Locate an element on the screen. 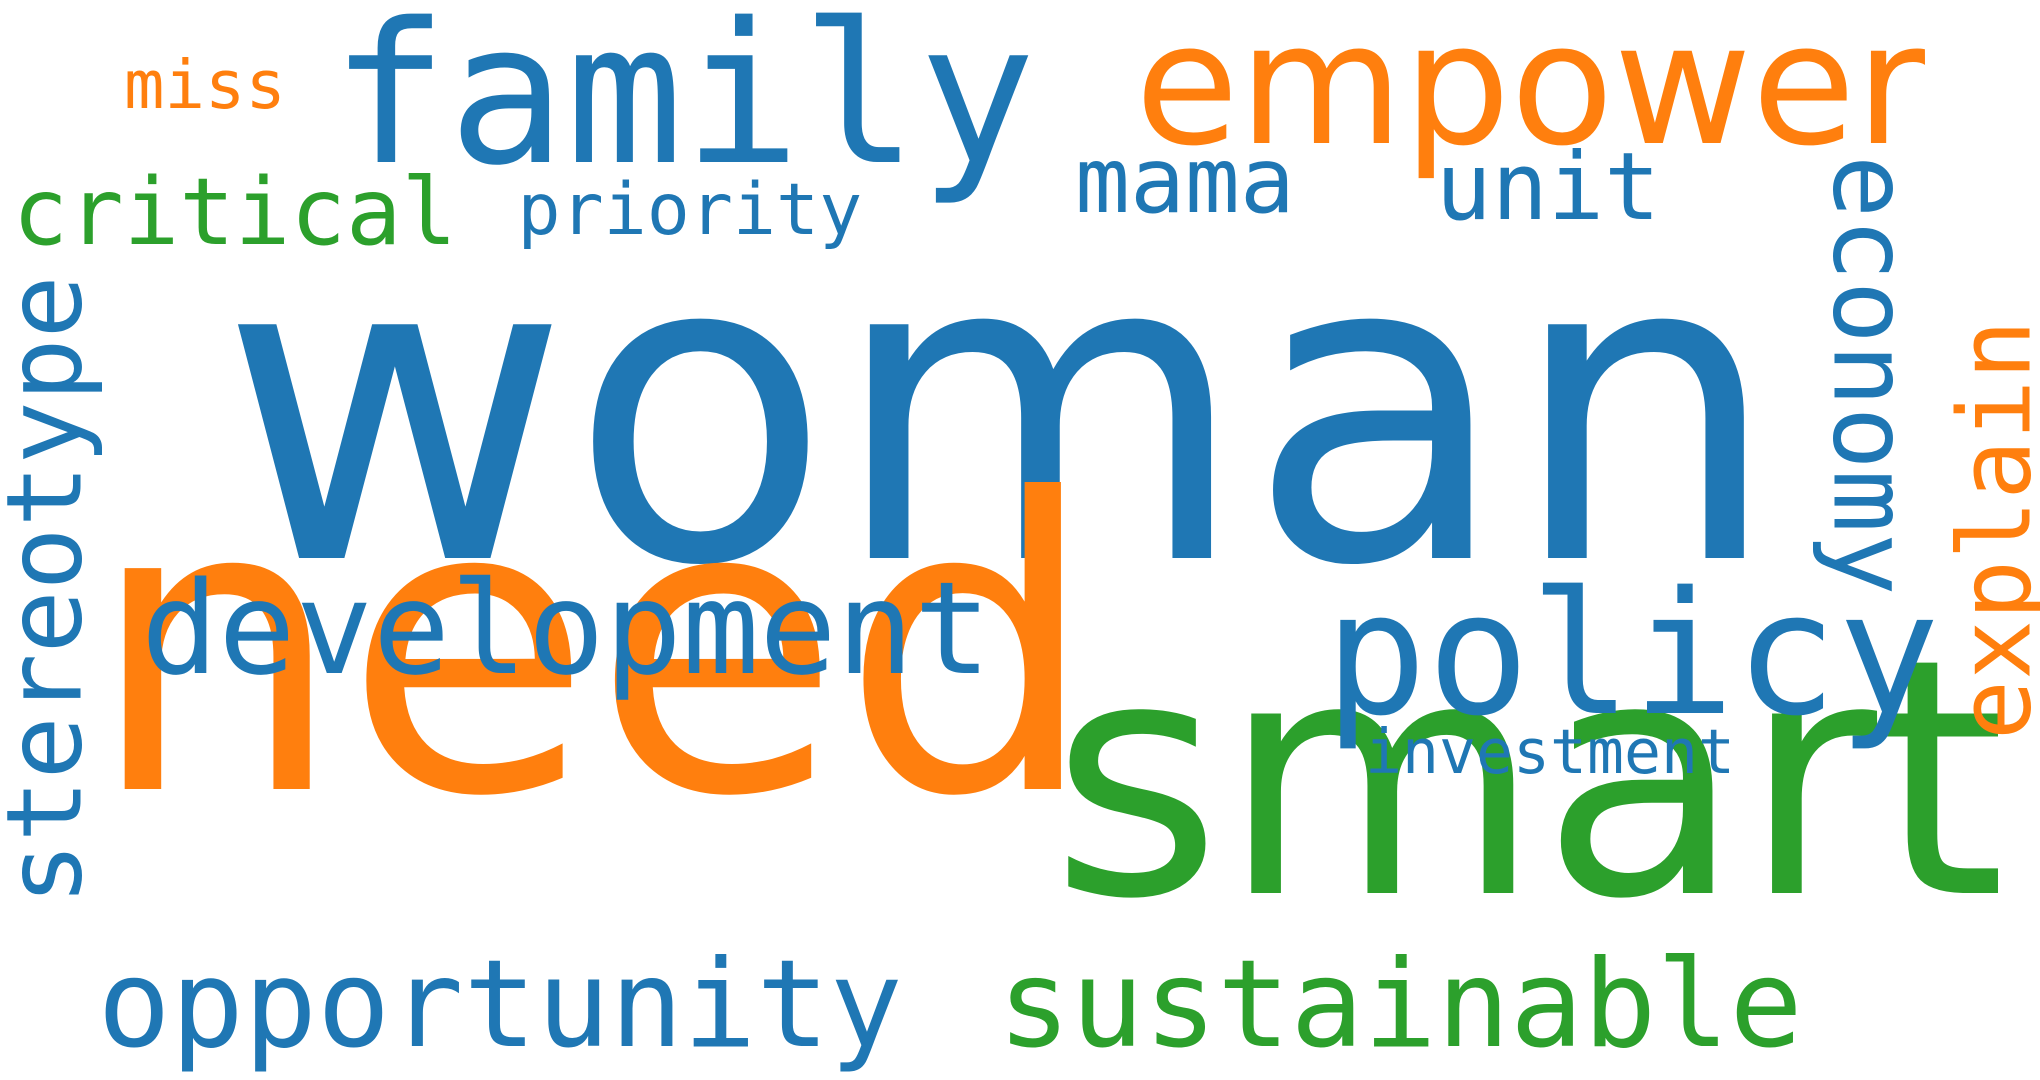 This screenshot has width=2040, height=1080. word-mama: mama is located at coordinates (1185, 180).